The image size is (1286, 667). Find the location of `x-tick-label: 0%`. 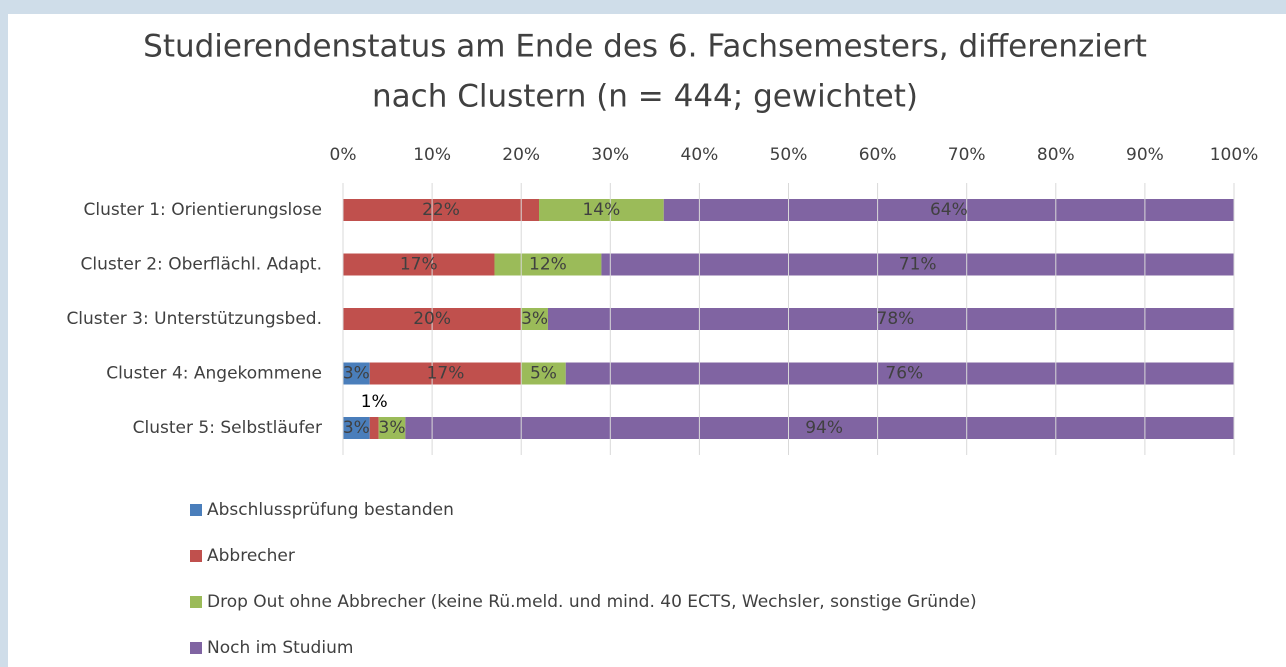

x-tick-label: 0% is located at coordinates (343, 155).